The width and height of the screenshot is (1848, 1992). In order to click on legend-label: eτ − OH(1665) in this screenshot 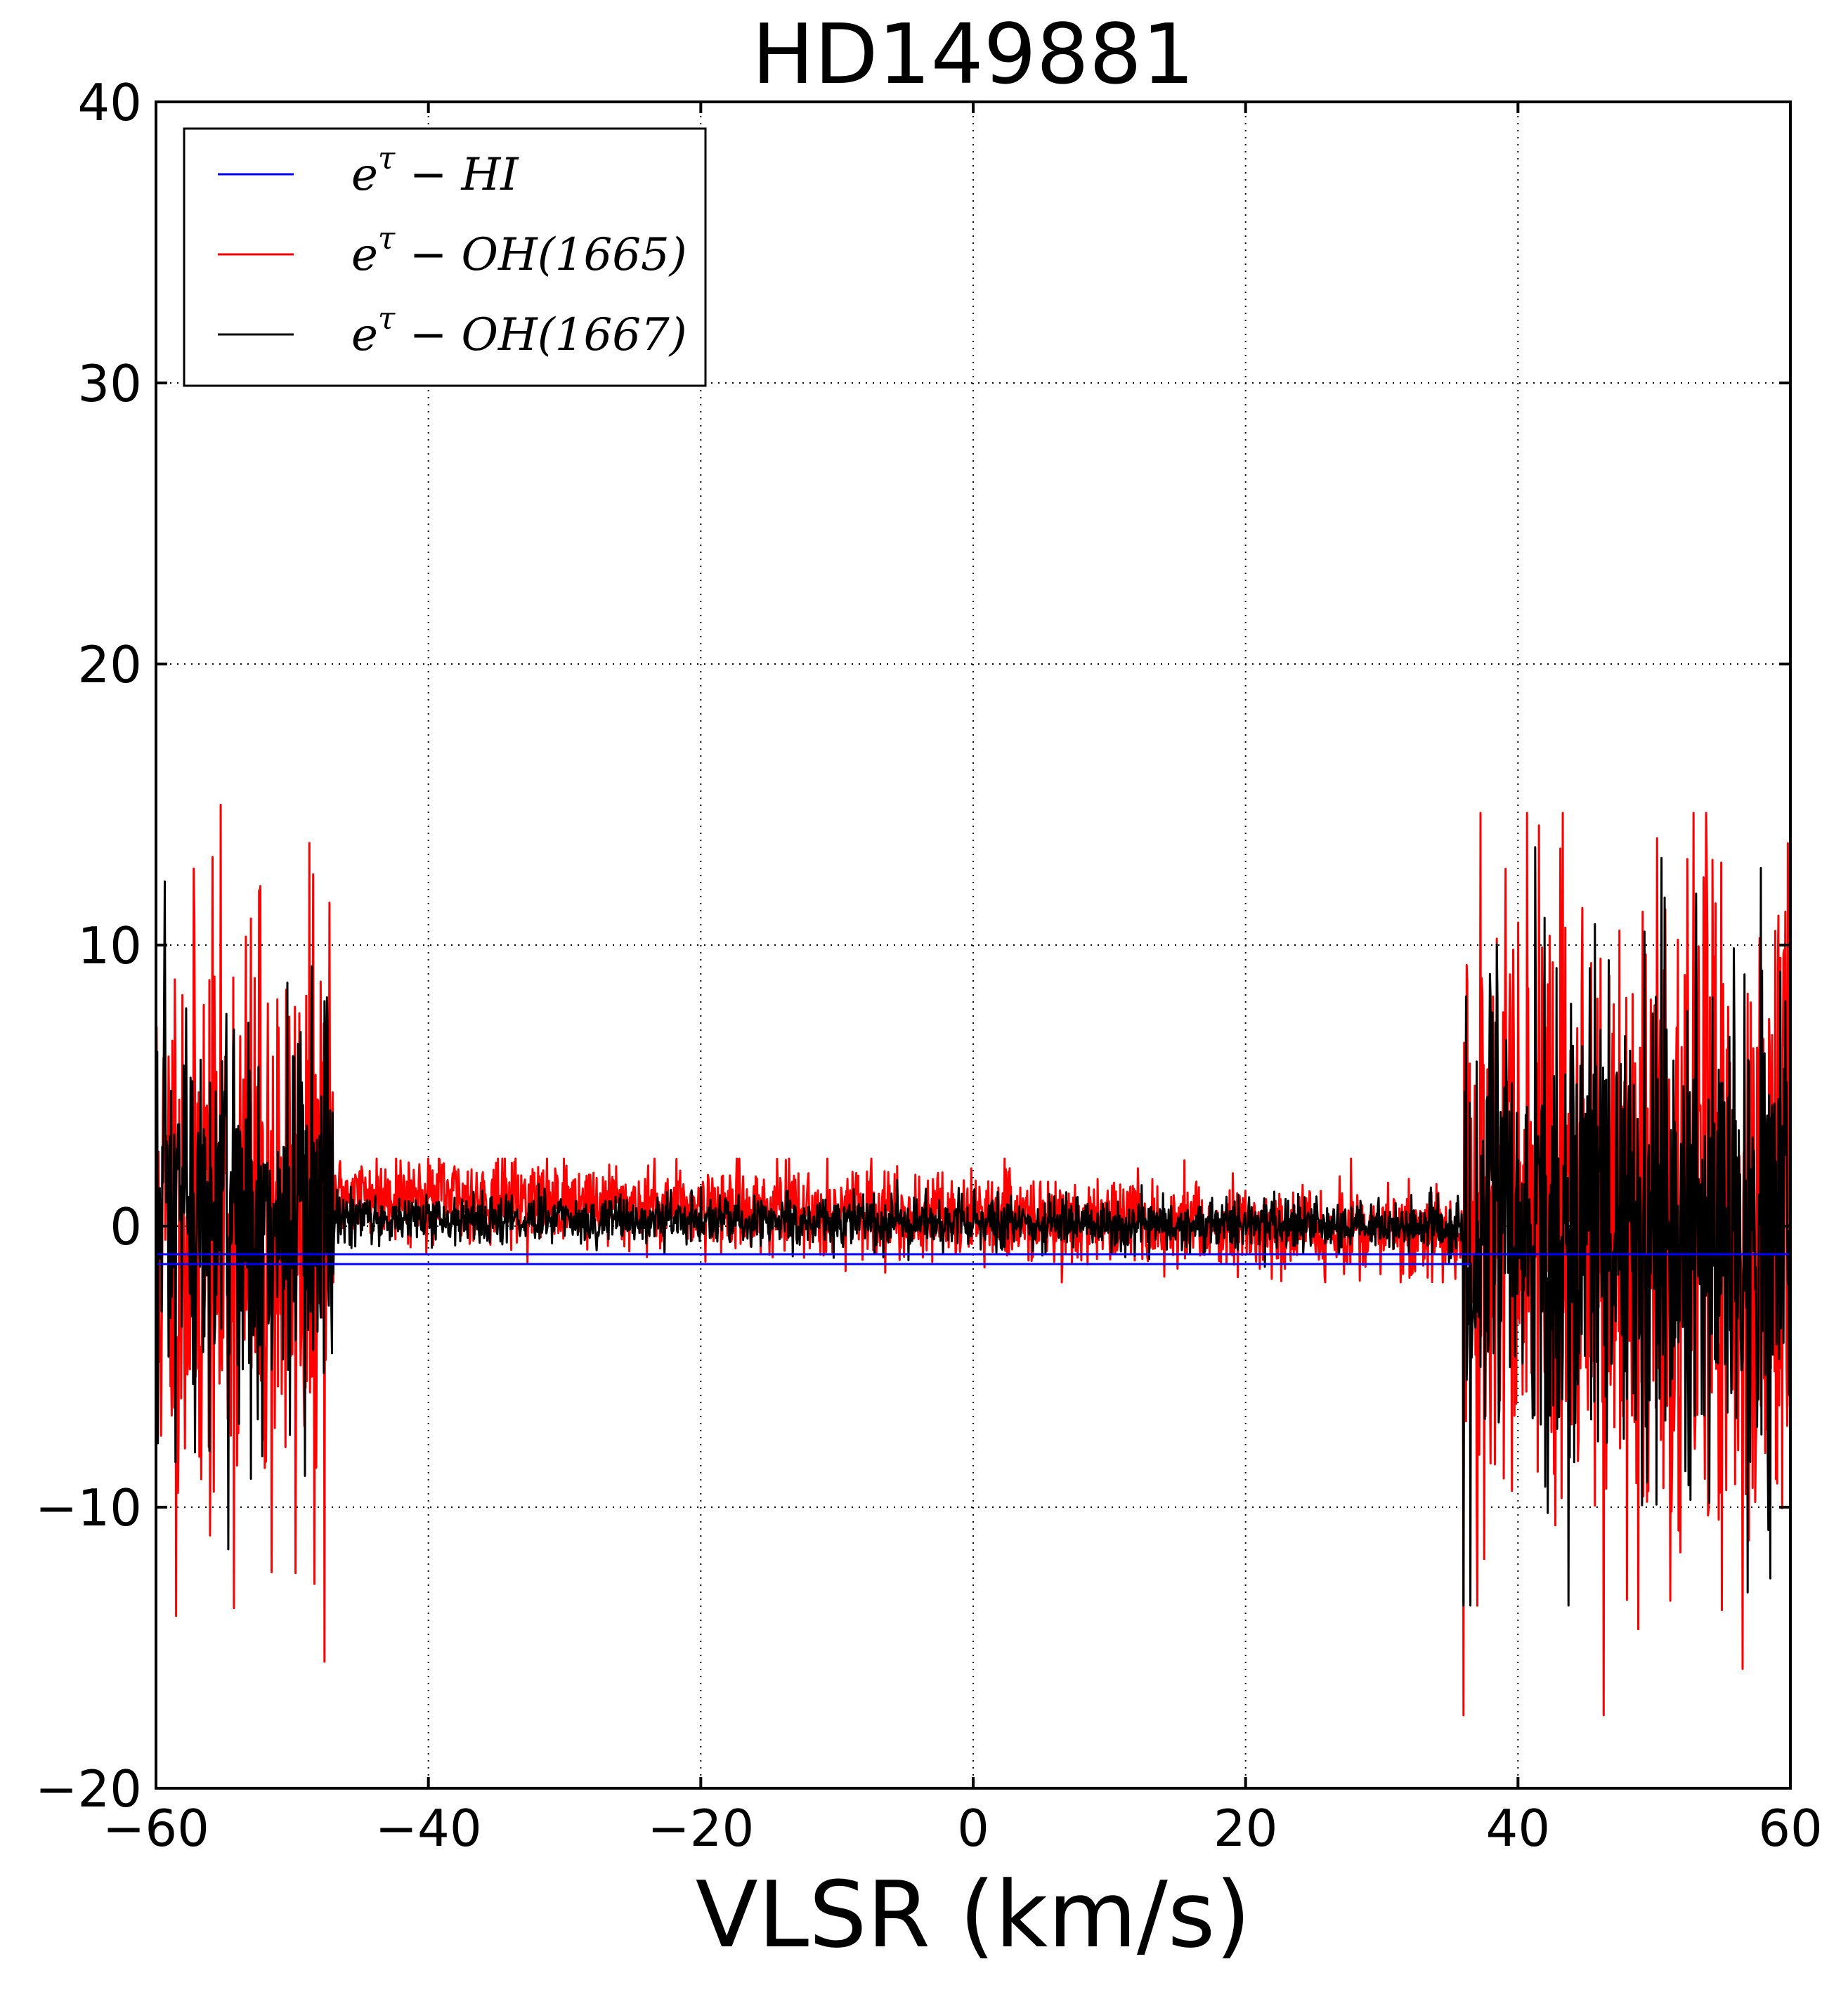, I will do `click(519, 251)`.